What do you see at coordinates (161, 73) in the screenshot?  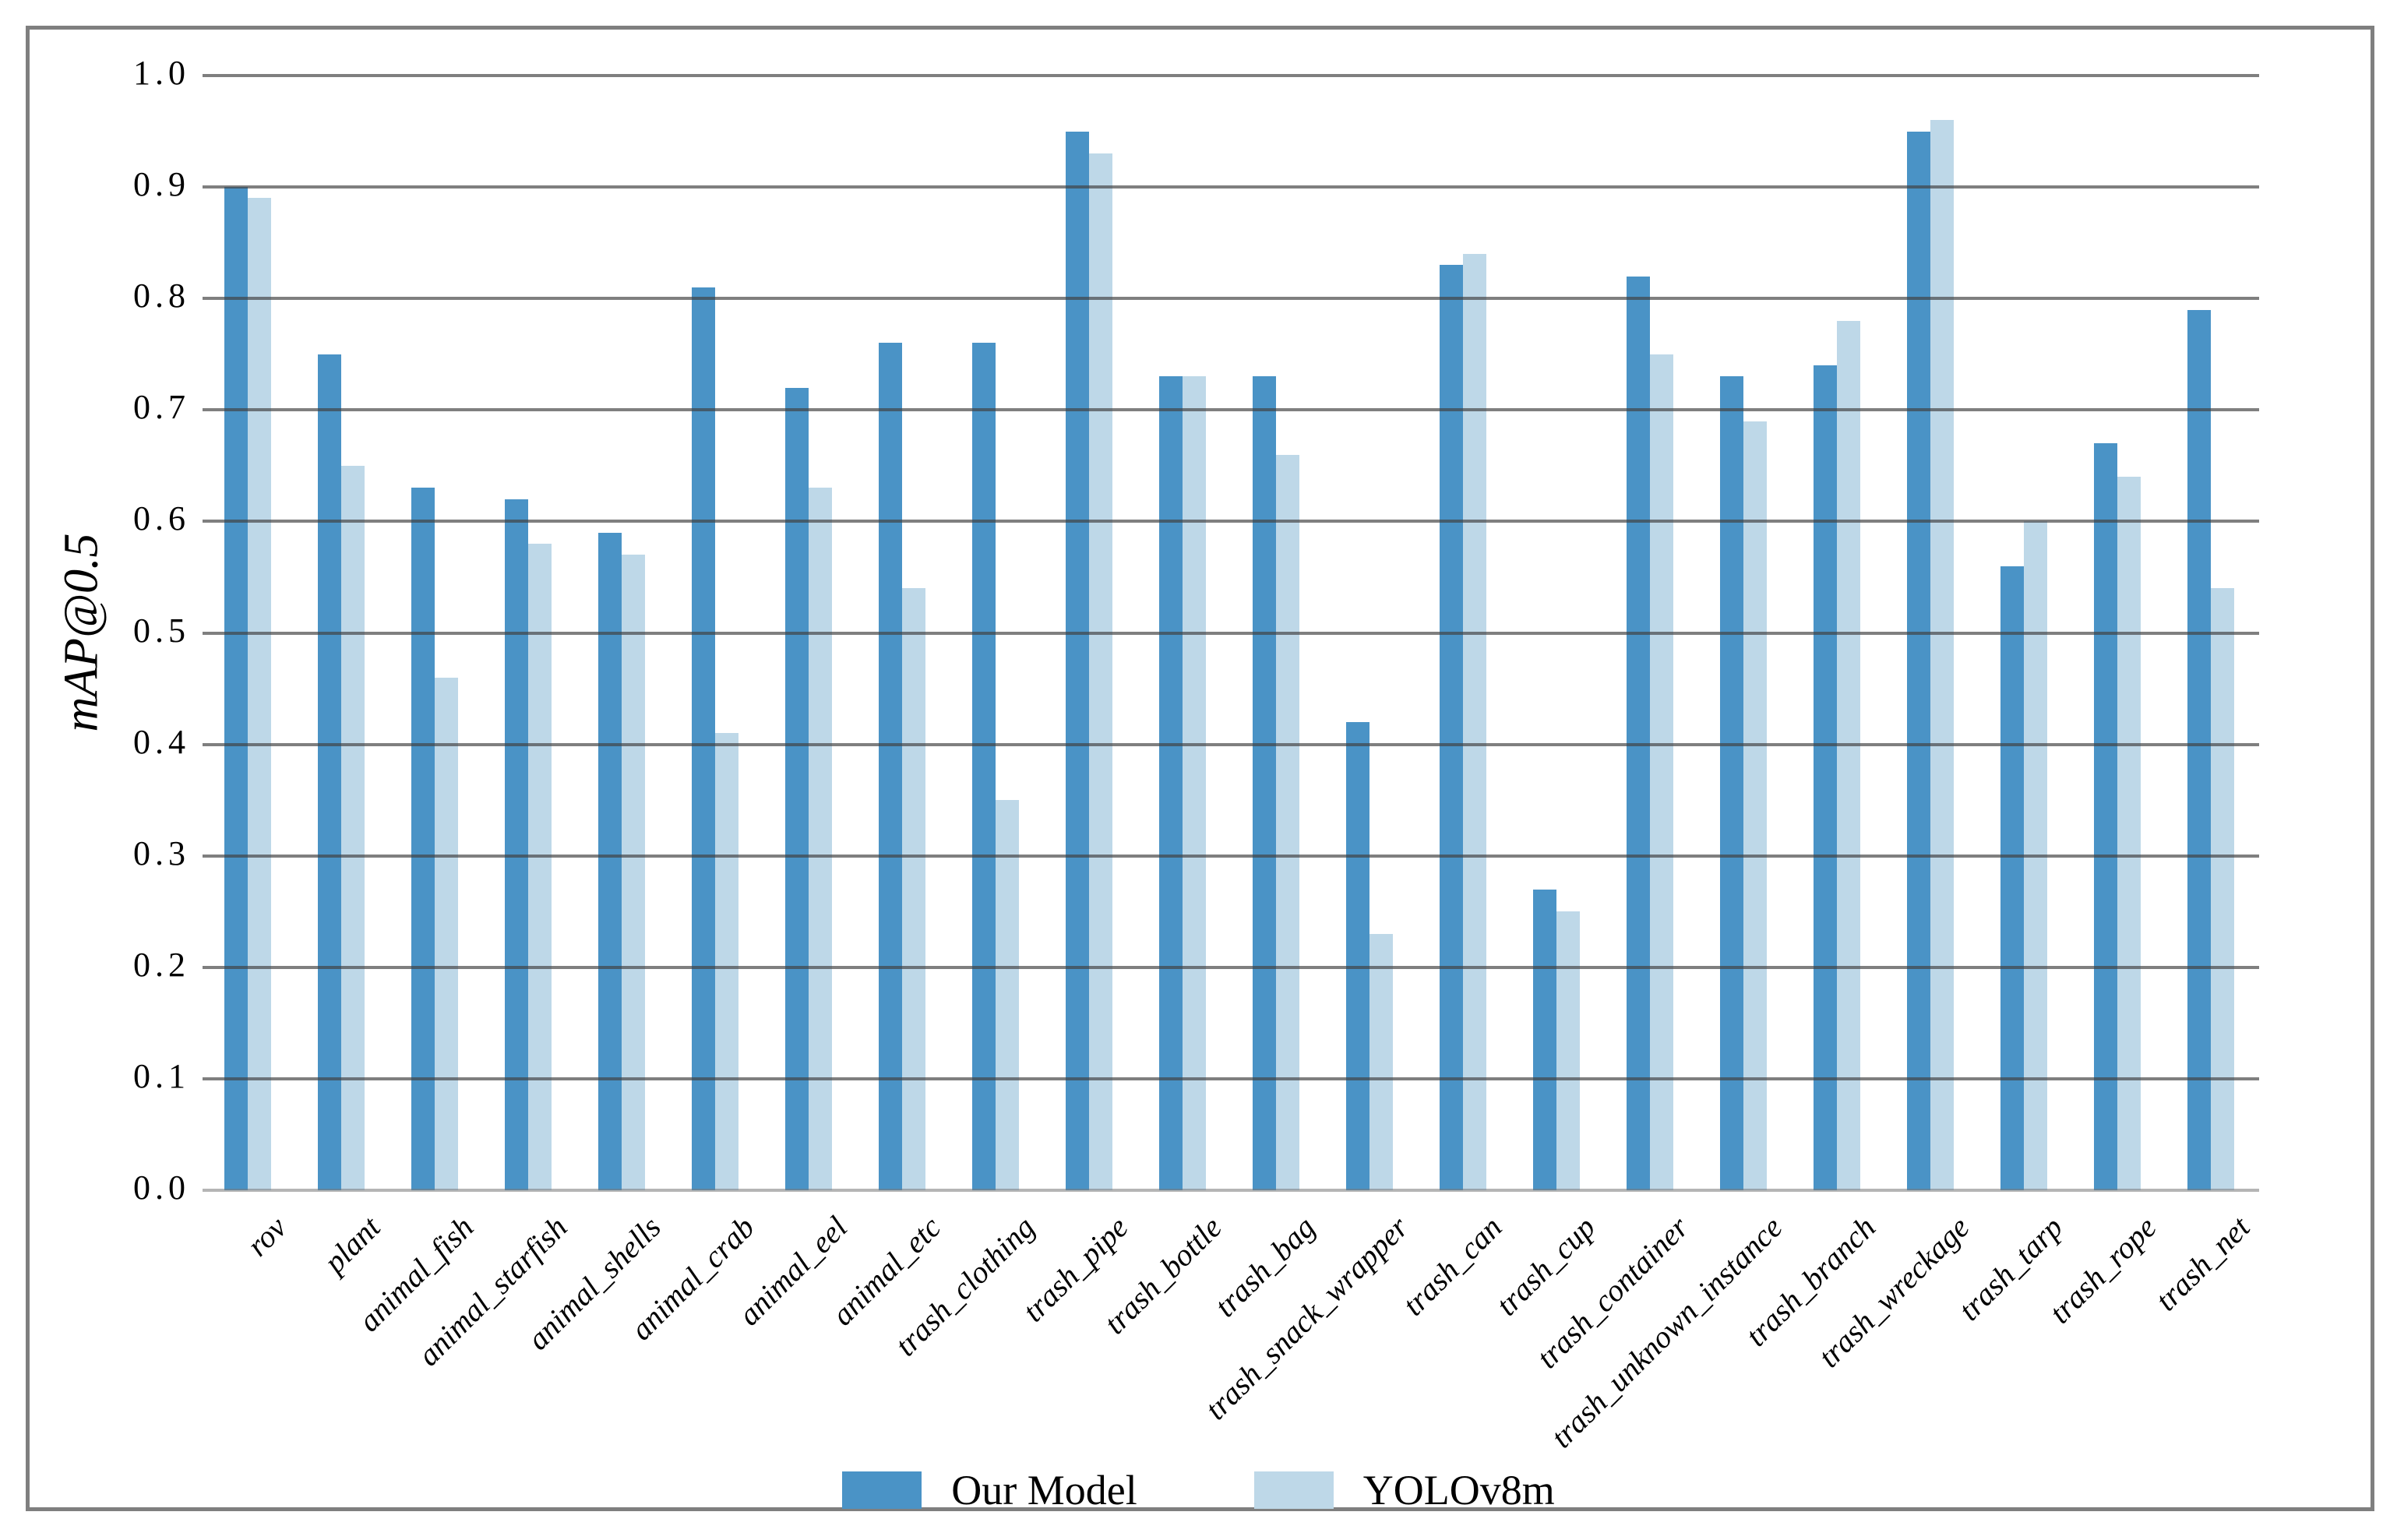 I see `y-tick-label: 1.0` at bounding box center [161, 73].